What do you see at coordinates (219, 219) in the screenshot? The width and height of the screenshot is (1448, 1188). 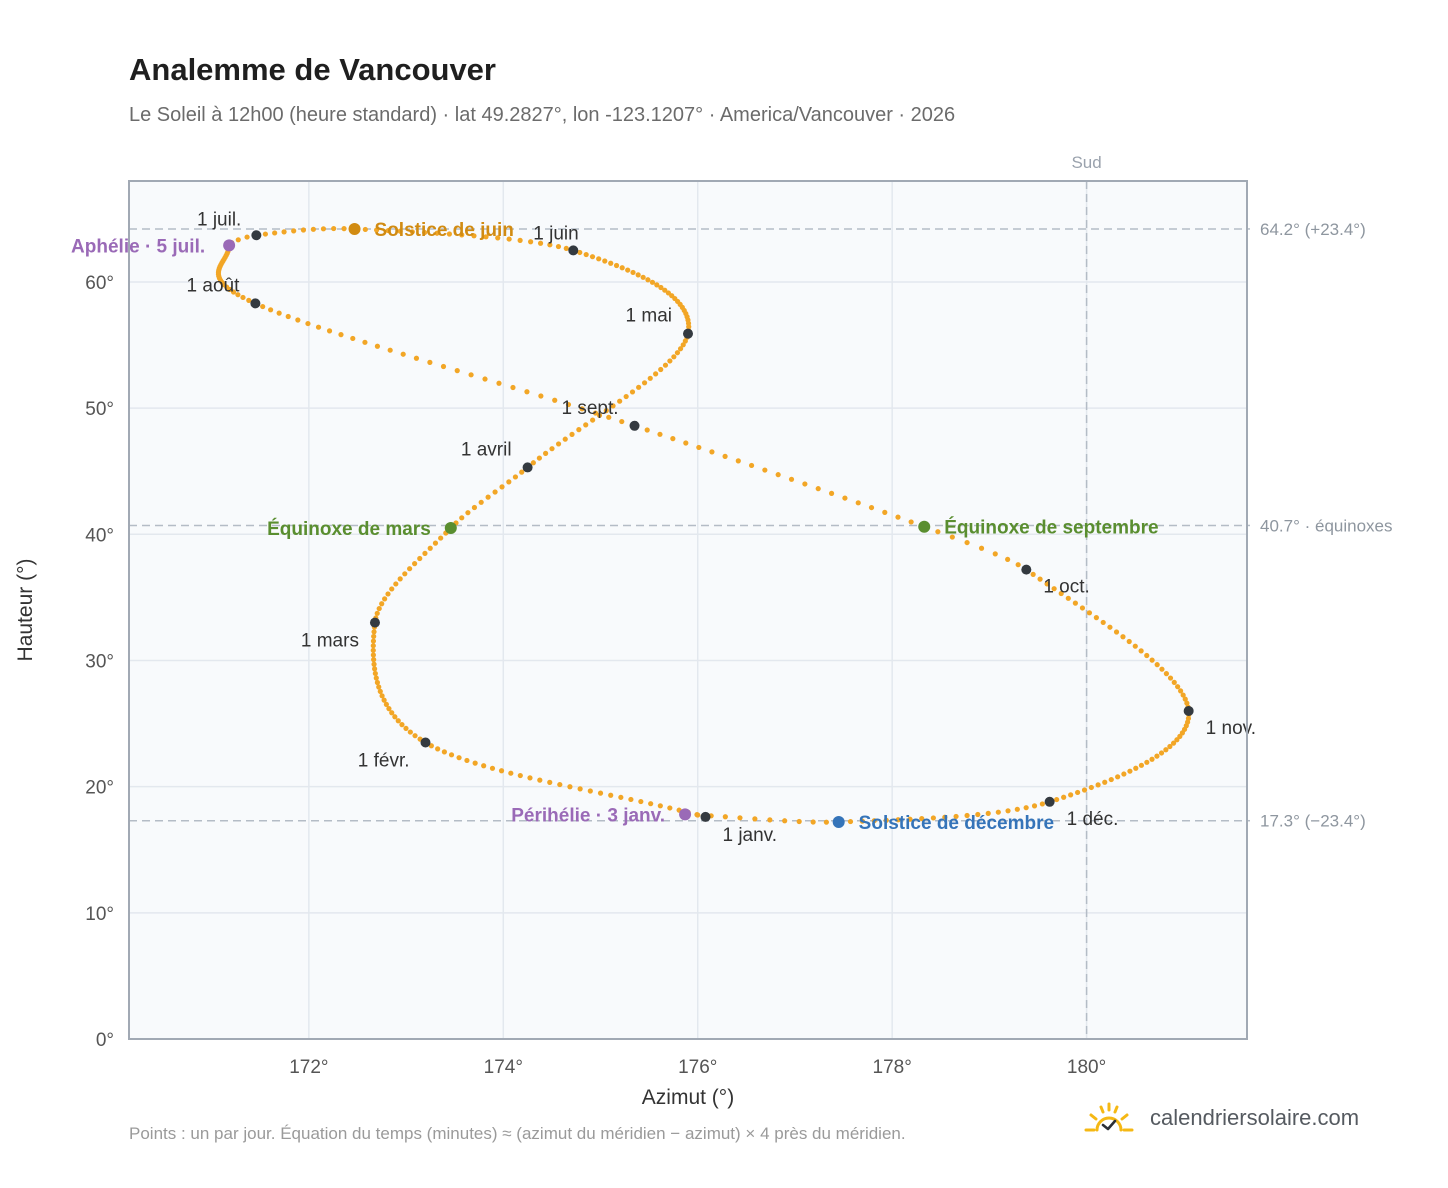 I see `month-label: 1 juil.` at bounding box center [219, 219].